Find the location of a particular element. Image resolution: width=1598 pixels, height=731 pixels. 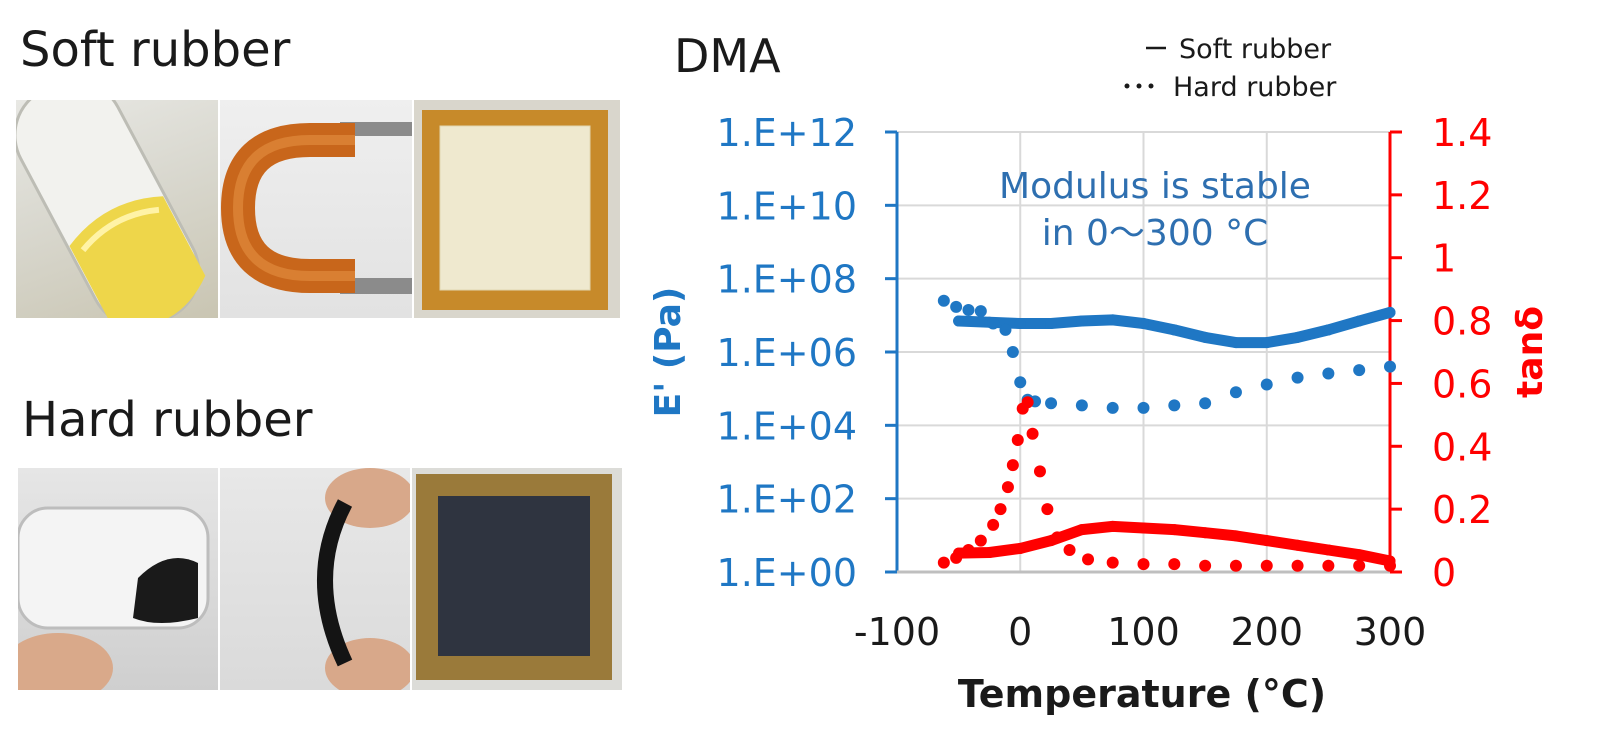

legend-label-soft: Soft rubber is located at coordinates (1255, 49).